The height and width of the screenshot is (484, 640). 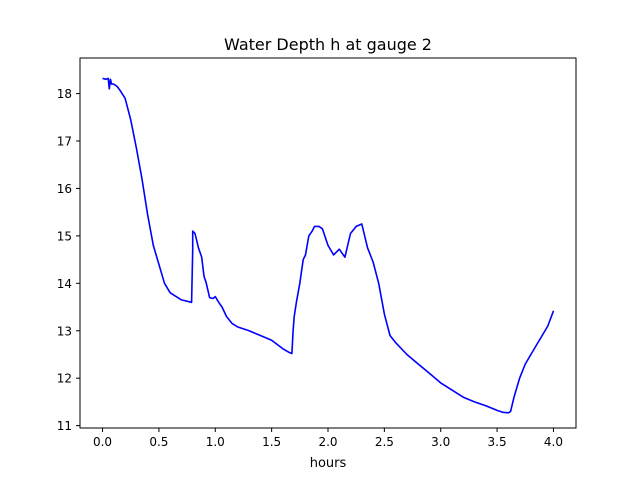 What do you see at coordinates (64, 236) in the screenshot?
I see `y-tick-label: 15` at bounding box center [64, 236].